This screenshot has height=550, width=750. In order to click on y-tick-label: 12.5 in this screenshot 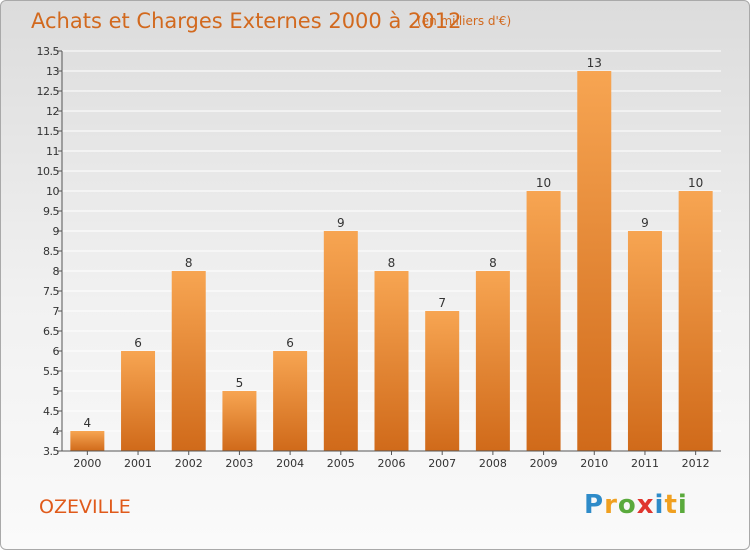, I will do `click(48, 91)`.